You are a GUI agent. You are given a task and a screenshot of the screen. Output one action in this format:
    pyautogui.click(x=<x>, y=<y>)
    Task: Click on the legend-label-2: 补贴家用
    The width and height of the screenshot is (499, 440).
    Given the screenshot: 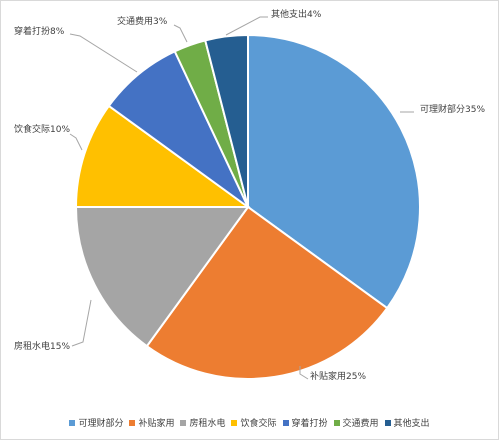 What is the action you would take?
    pyautogui.click(x=156, y=424)
    